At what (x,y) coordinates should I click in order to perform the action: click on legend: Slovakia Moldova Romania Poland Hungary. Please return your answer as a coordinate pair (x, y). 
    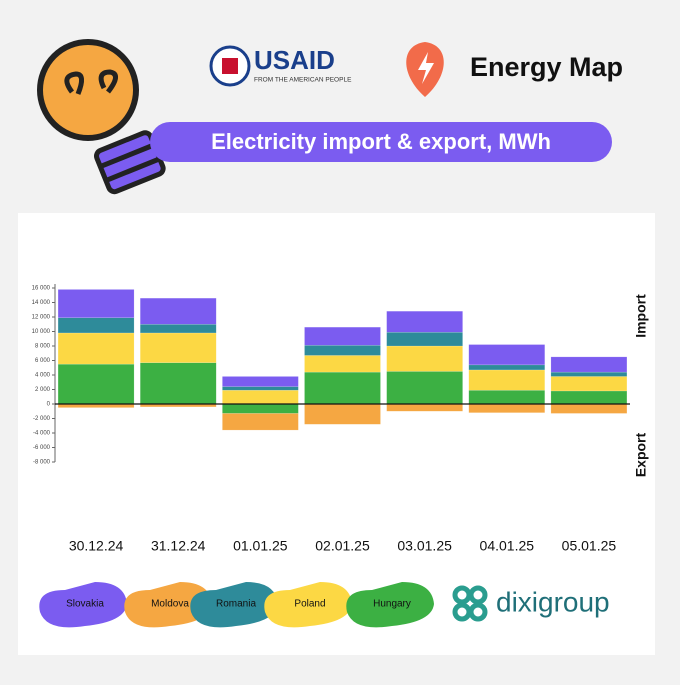
    Looking at the image, I should click on (236, 605).